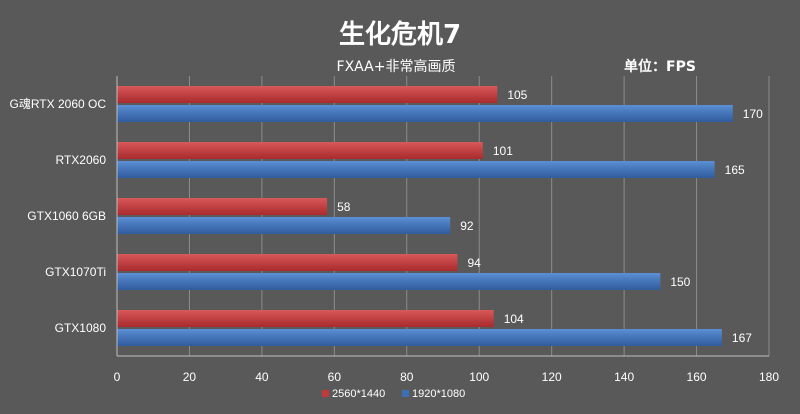 The height and width of the screenshot is (414, 800). What do you see at coordinates (335, 377) in the screenshot?
I see `x-tick-label: 60` at bounding box center [335, 377].